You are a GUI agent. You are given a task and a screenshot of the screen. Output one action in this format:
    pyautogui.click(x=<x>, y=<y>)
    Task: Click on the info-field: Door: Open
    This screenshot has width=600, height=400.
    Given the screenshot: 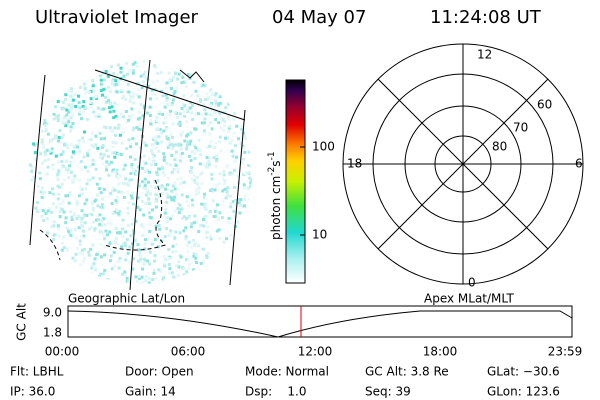 What is the action you would take?
    pyautogui.click(x=159, y=372)
    